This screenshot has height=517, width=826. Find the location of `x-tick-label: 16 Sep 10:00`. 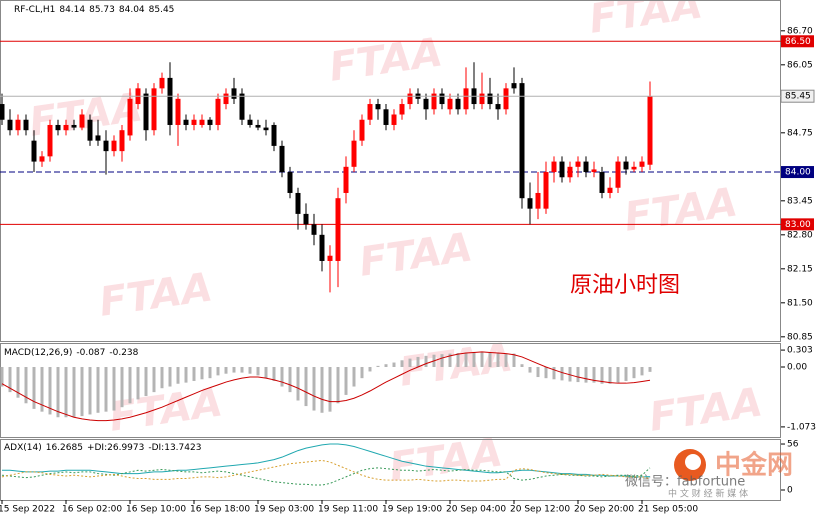

x-tick-label: 16 Sep 10:00 is located at coordinates (156, 510).